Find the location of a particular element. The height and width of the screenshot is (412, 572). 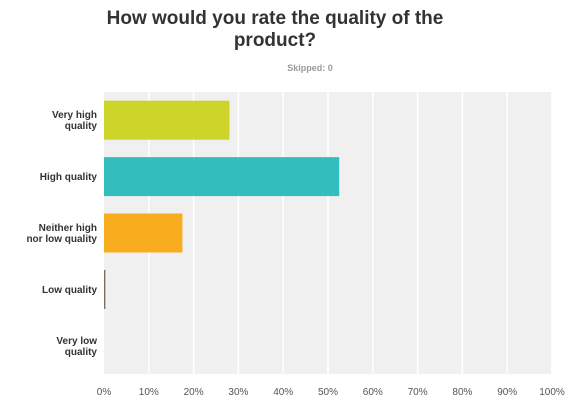

x-tick-label: 10% is located at coordinates (149, 392).